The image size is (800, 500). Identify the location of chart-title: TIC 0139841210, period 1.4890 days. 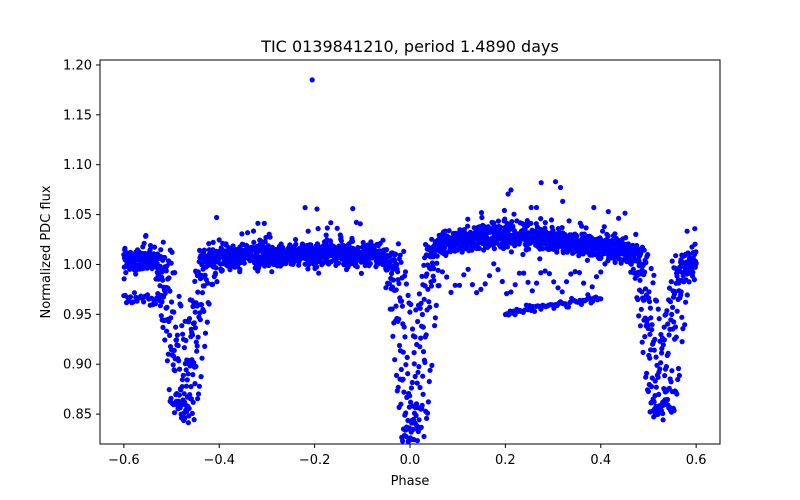
(409, 46).